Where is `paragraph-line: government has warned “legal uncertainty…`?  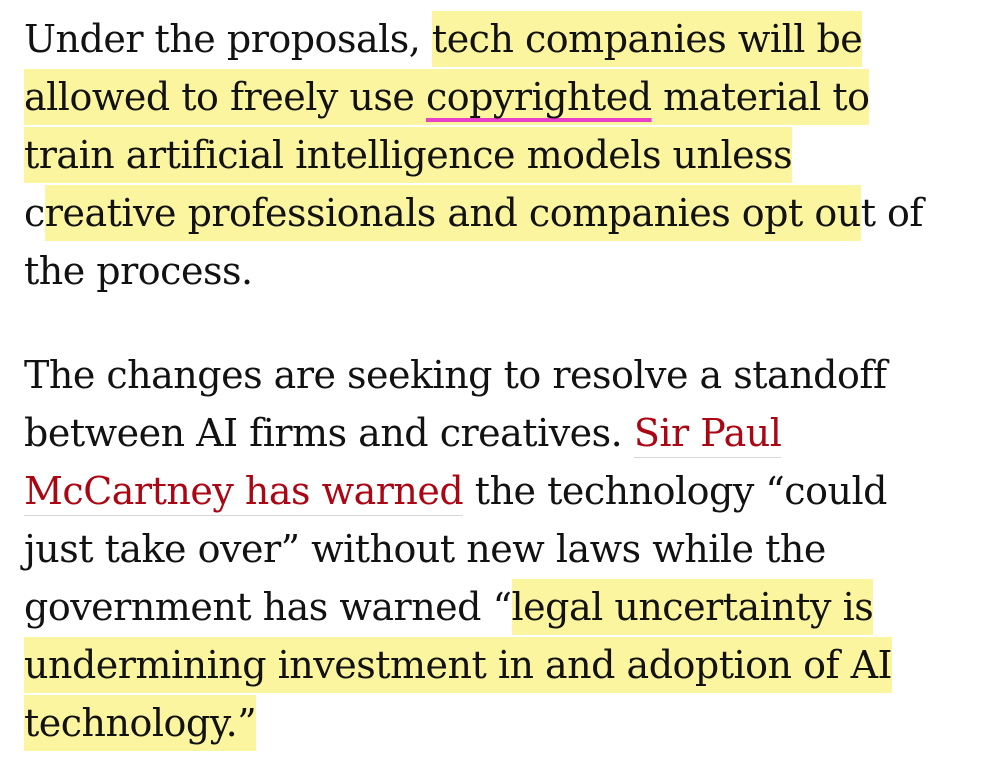
paragraph-line: government has warned “legal uncertainty… is located at coordinates (504, 607).